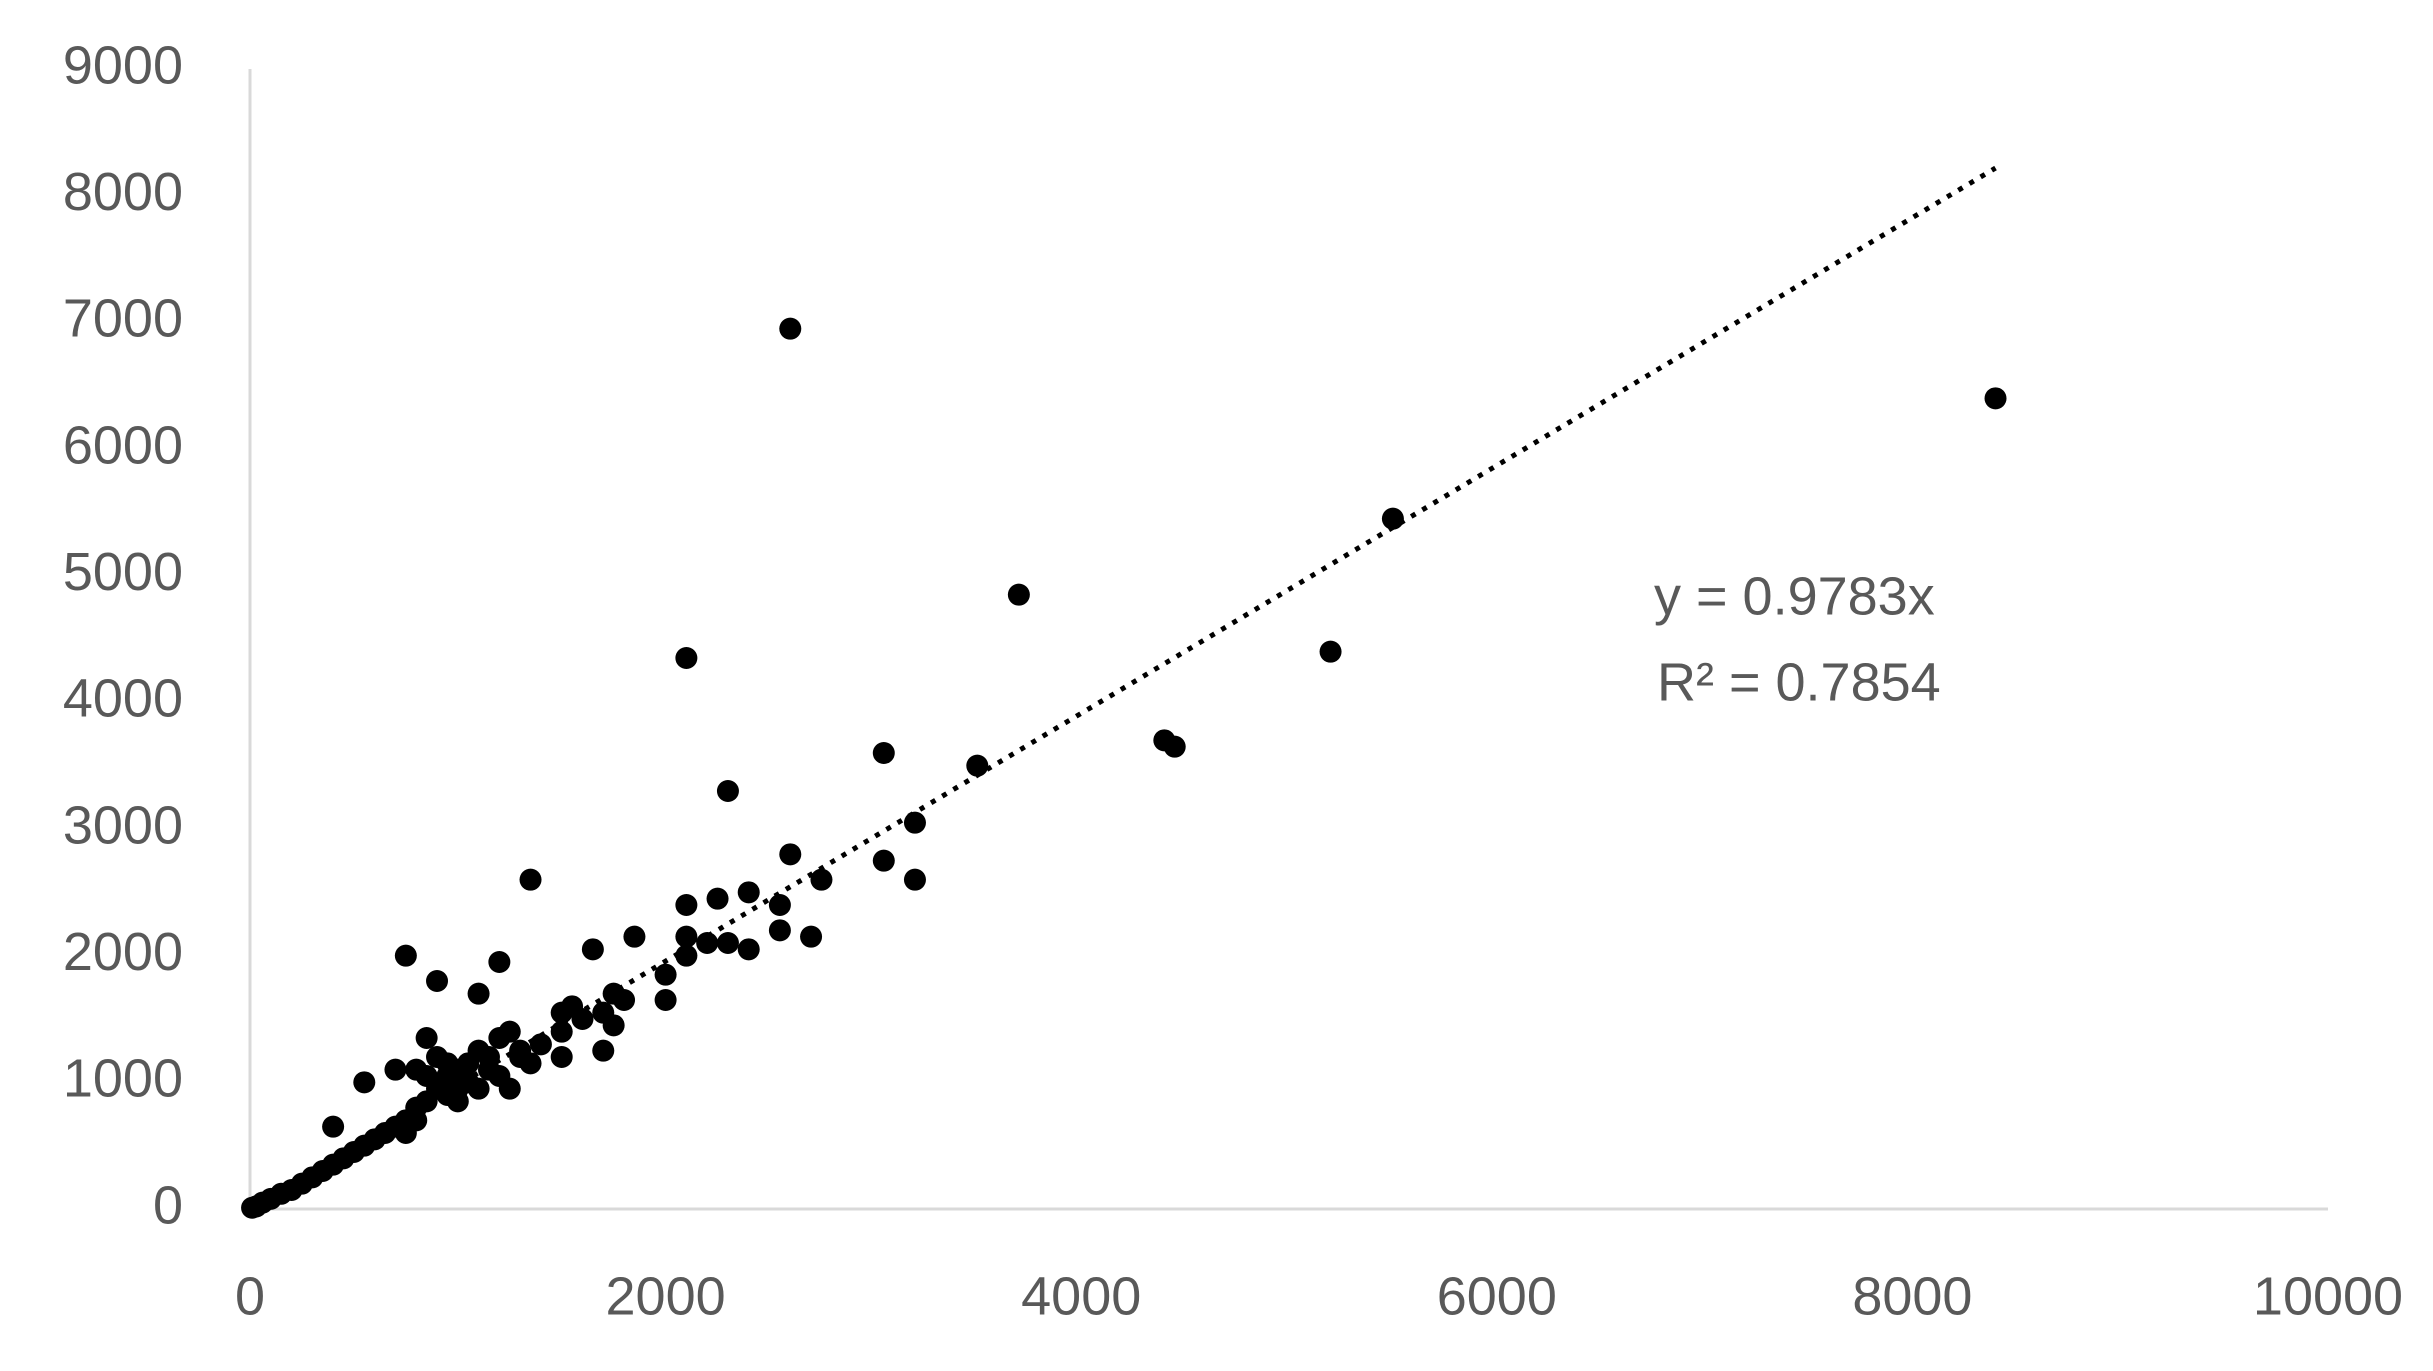  Describe the element at coordinates (123, 192) in the screenshot. I see `y-tick-label: 8000` at that location.